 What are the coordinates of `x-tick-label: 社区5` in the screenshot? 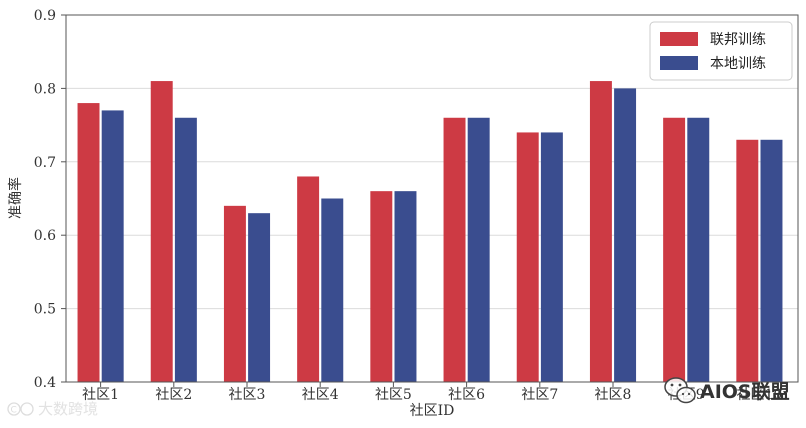 It's located at (393, 395).